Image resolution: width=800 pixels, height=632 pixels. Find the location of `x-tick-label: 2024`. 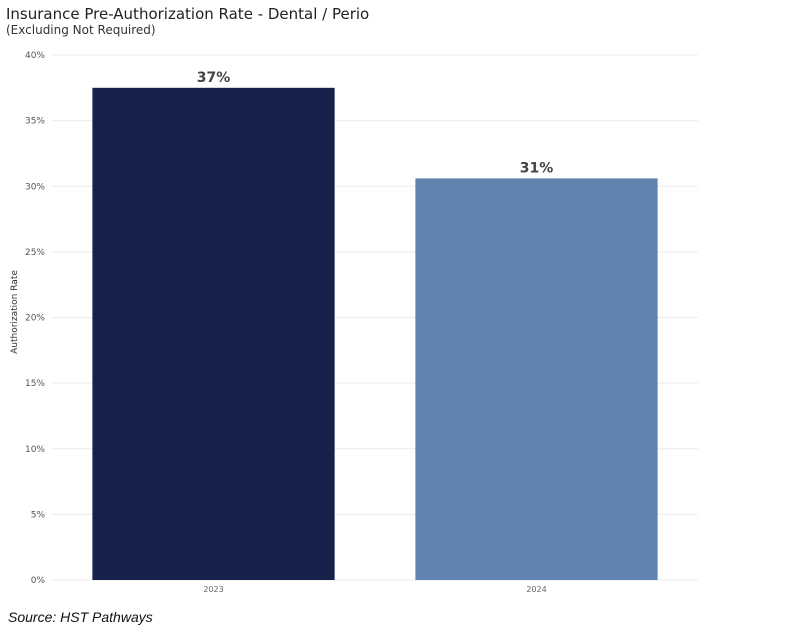

x-tick-label: 2024 is located at coordinates (536, 589).